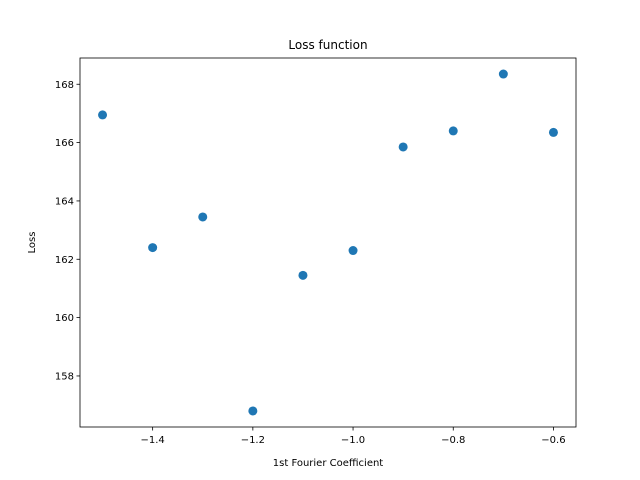  Describe the element at coordinates (553, 440) in the screenshot. I see `x-tick-label: −0.6` at that location.